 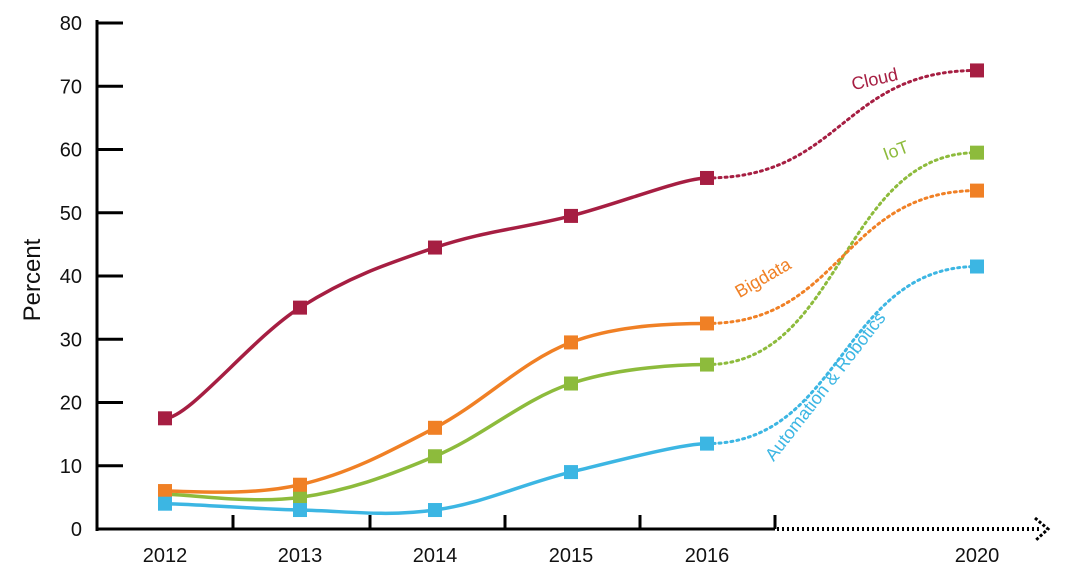 I want to click on y-tick-label: 50, so click(x=71, y=214).